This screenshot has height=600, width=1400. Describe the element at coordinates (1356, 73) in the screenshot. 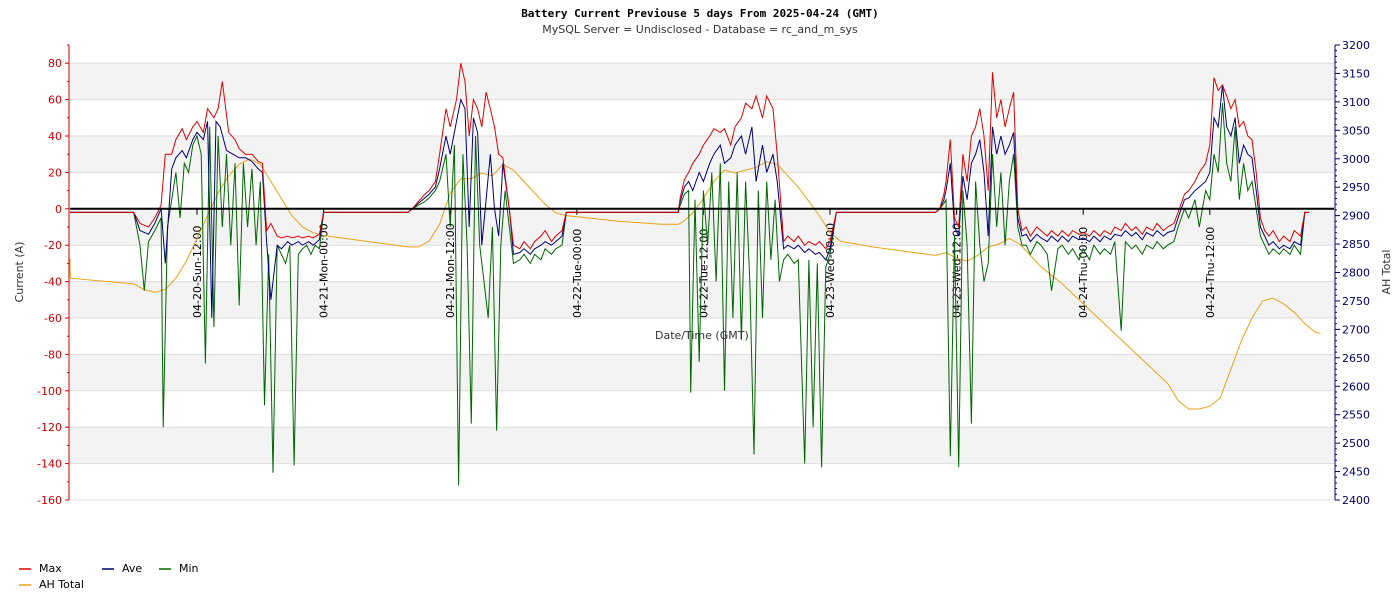

I see `right-tick-label: 3150` at that location.